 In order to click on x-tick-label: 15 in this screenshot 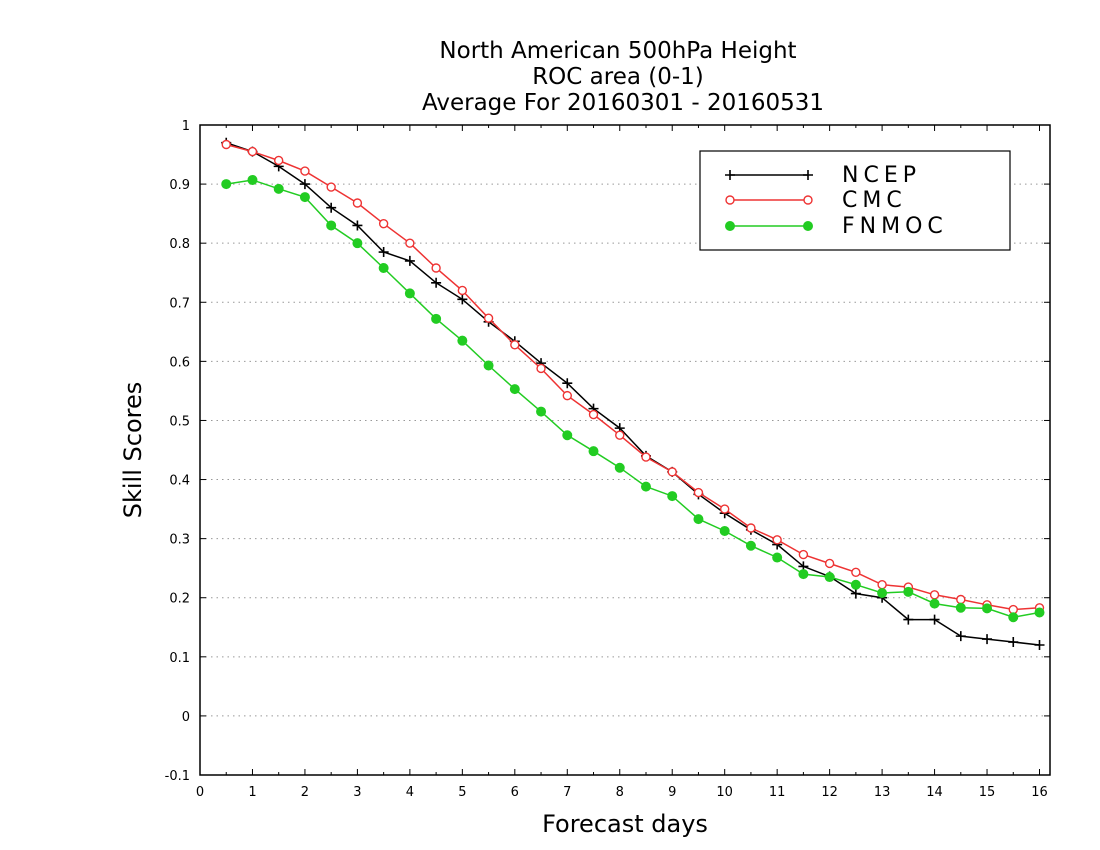, I will do `click(987, 792)`.